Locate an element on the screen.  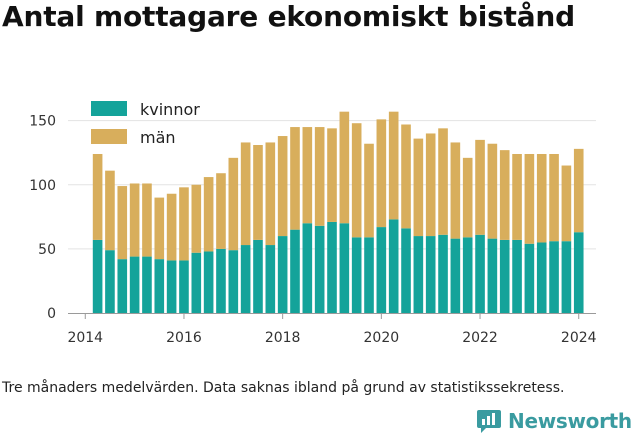
y-tick-label: 0 is located at coordinates (51, 314).